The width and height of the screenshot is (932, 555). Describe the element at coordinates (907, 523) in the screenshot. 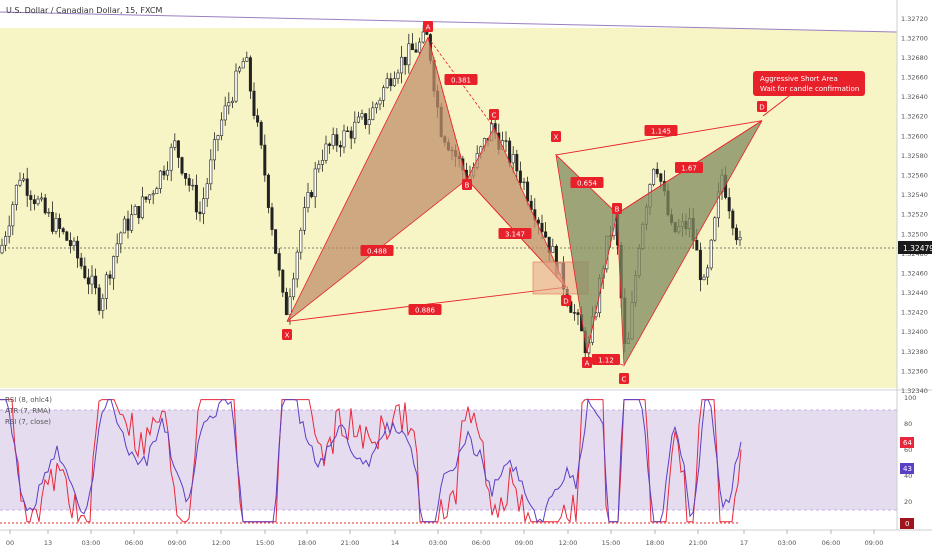

I see `osc-badge-atr` at that location.